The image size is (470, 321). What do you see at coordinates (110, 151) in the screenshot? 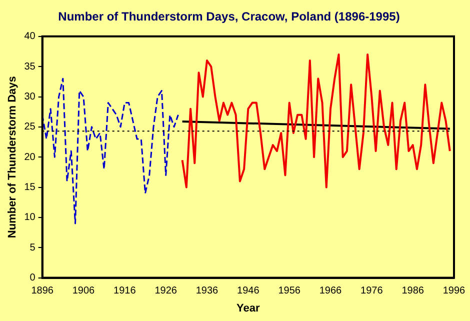
I see `line-series` at bounding box center [110, 151].